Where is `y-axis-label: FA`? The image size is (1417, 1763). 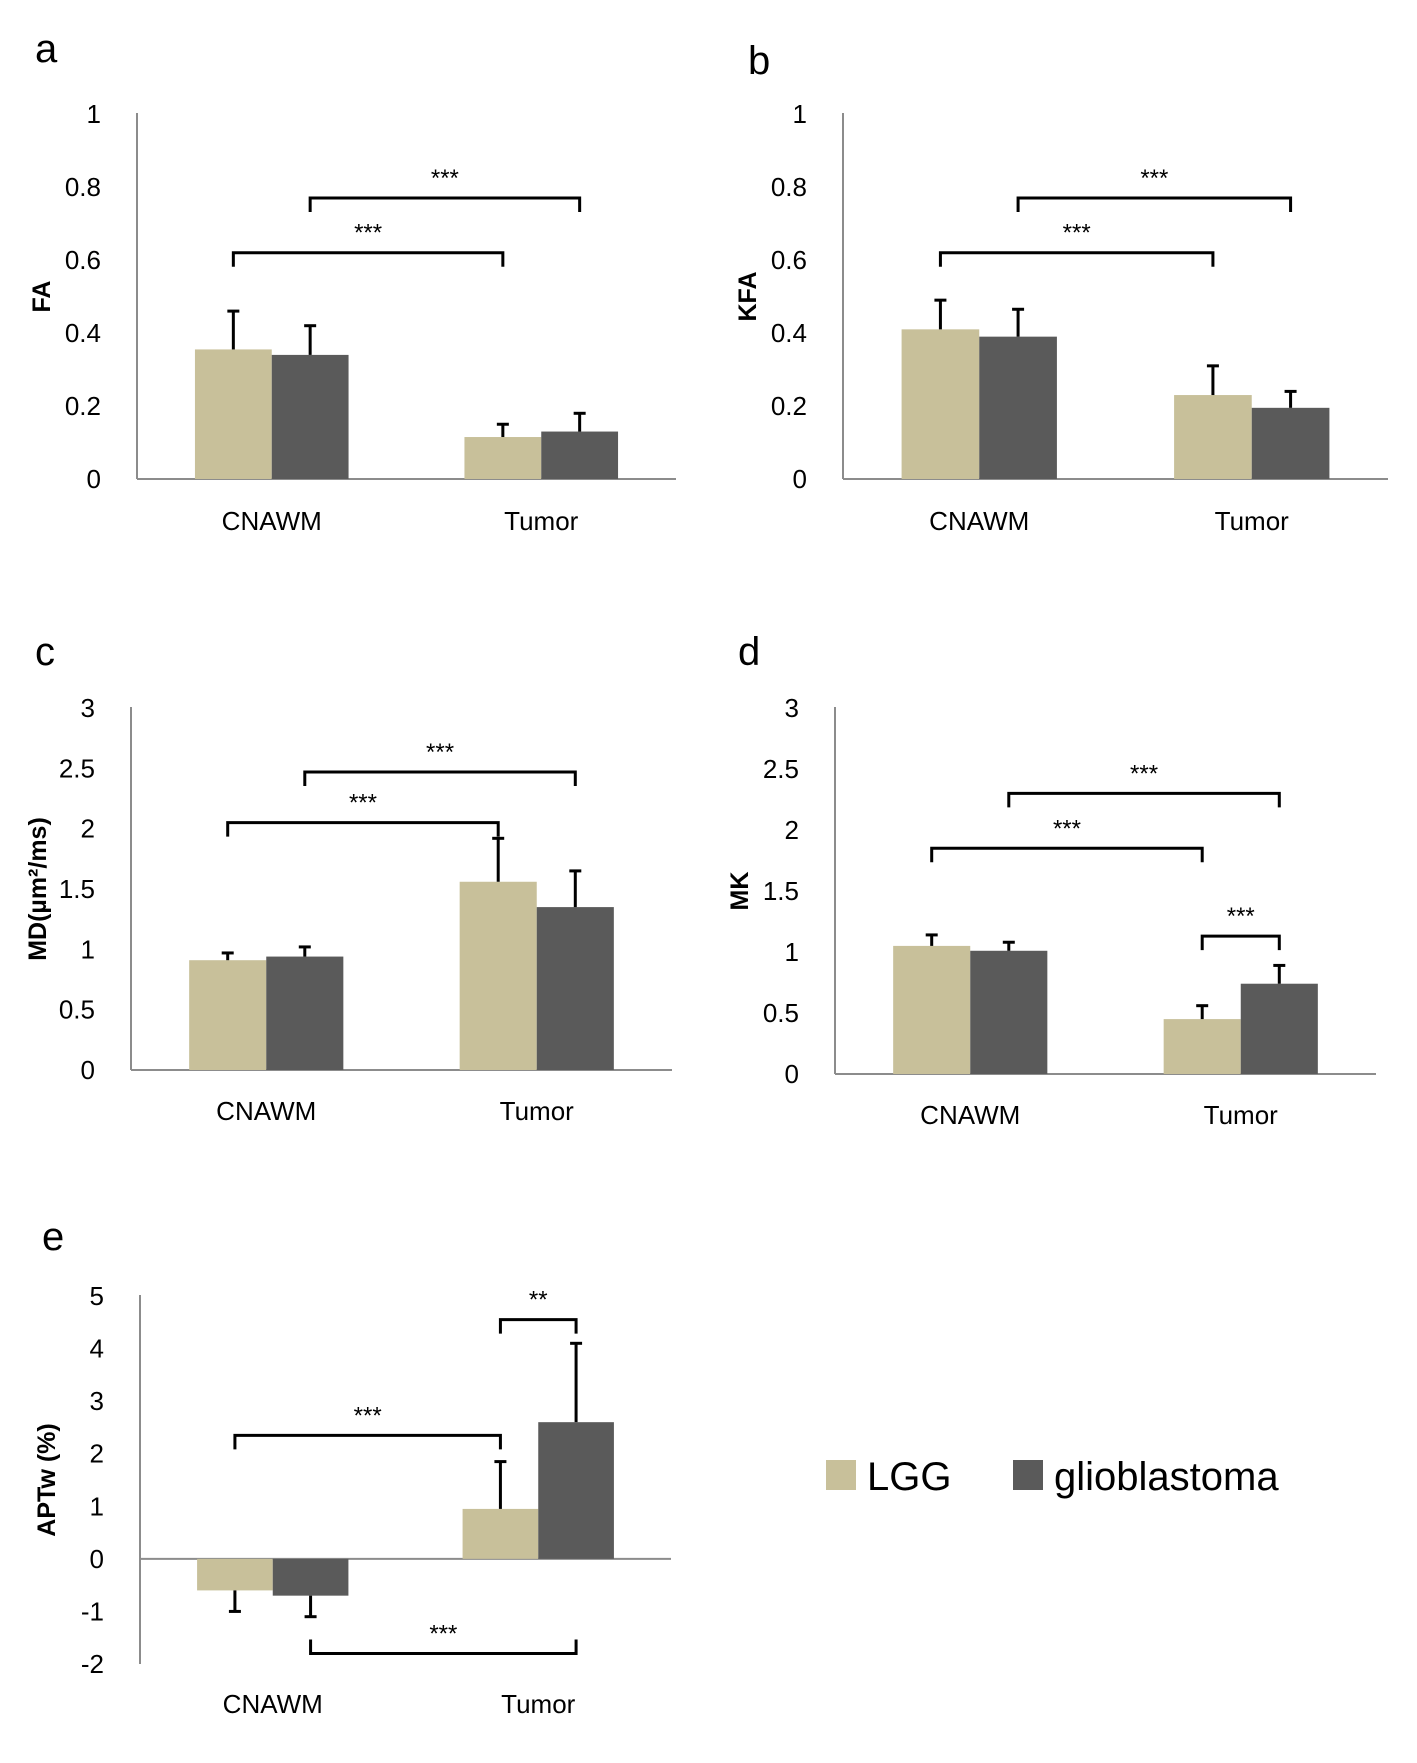
y-axis-label: FA is located at coordinates (42, 297).